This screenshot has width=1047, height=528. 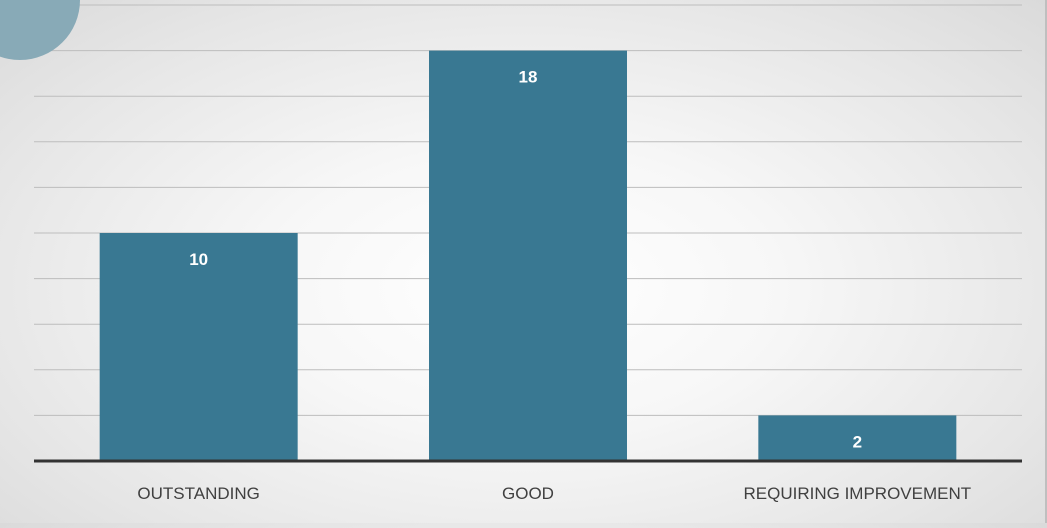 I want to click on category-label: OUTSTANDING, so click(x=198, y=493).